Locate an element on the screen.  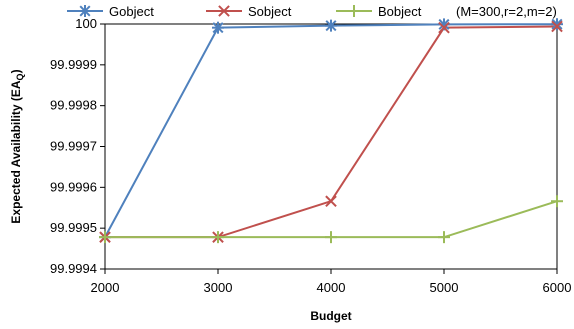
x-tick-label: 4000 is located at coordinates (331, 287).